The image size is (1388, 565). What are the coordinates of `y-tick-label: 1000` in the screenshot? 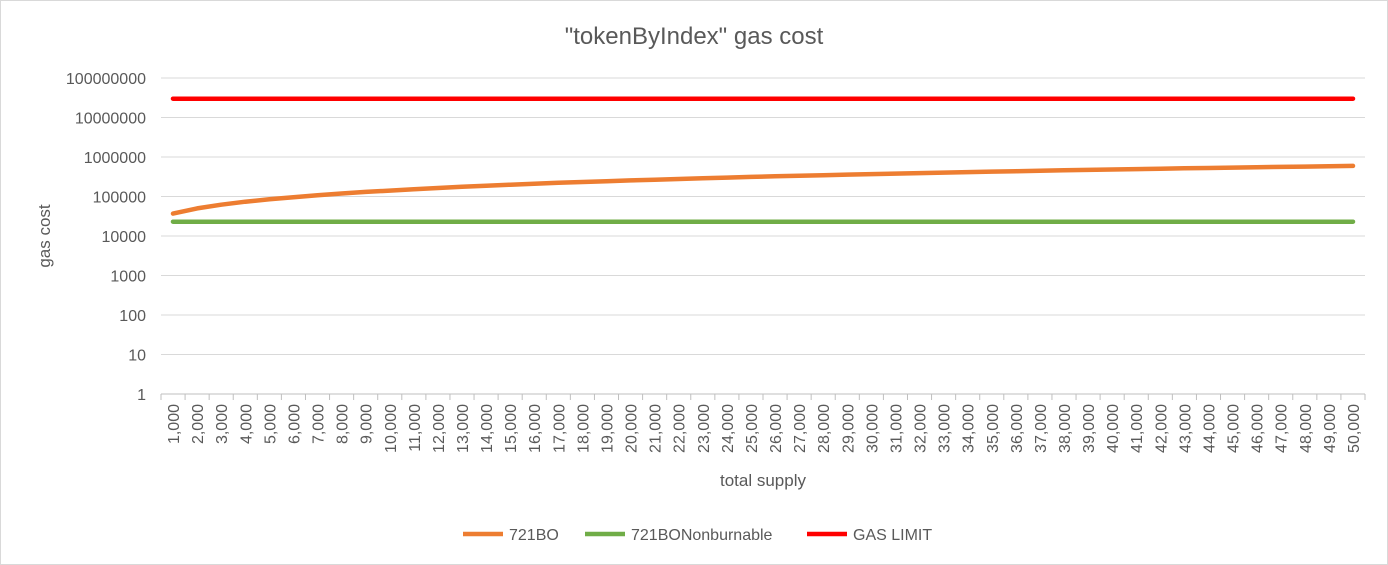 It's located at (128, 277).